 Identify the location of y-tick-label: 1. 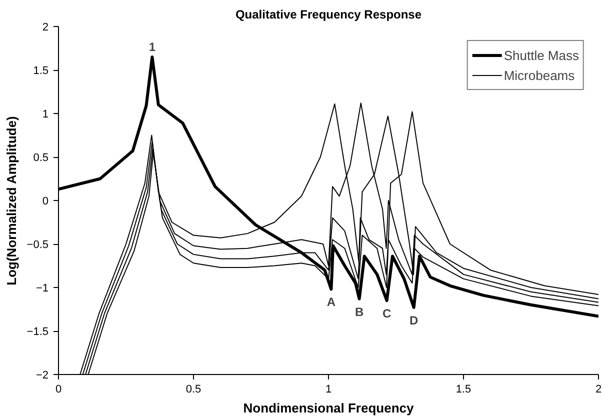
(45, 114).